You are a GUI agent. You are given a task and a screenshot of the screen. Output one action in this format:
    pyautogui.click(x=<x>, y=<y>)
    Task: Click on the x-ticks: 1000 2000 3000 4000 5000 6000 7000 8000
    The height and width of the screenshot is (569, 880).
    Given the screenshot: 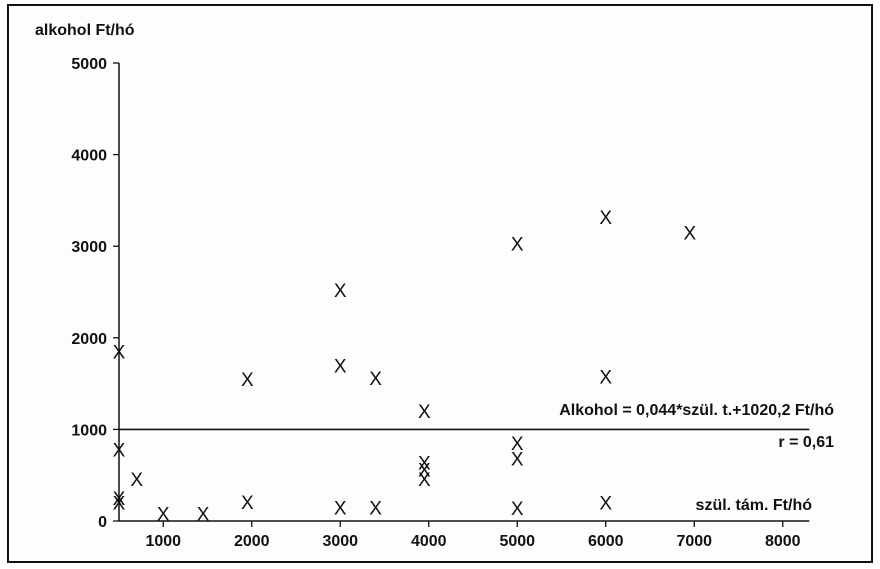 What is the action you would take?
    pyautogui.click(x=472, y=535)
    